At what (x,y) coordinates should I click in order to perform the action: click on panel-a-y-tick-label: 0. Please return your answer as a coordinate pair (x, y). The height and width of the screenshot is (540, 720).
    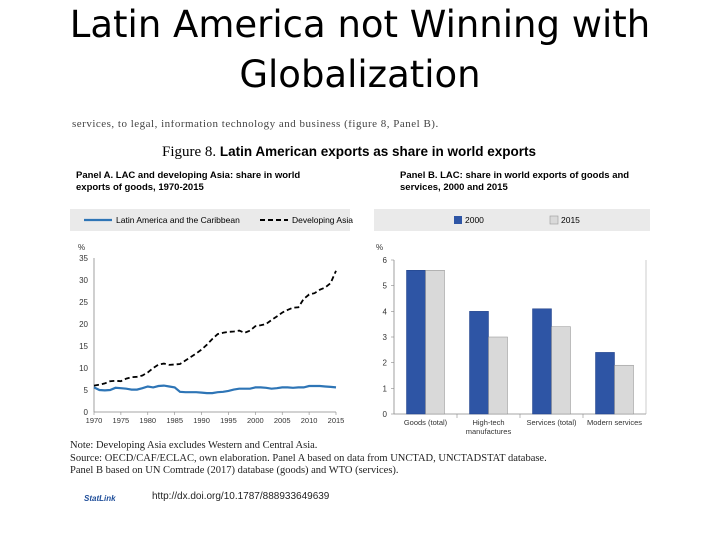
    Looking at the image, I should click on (86, 412).